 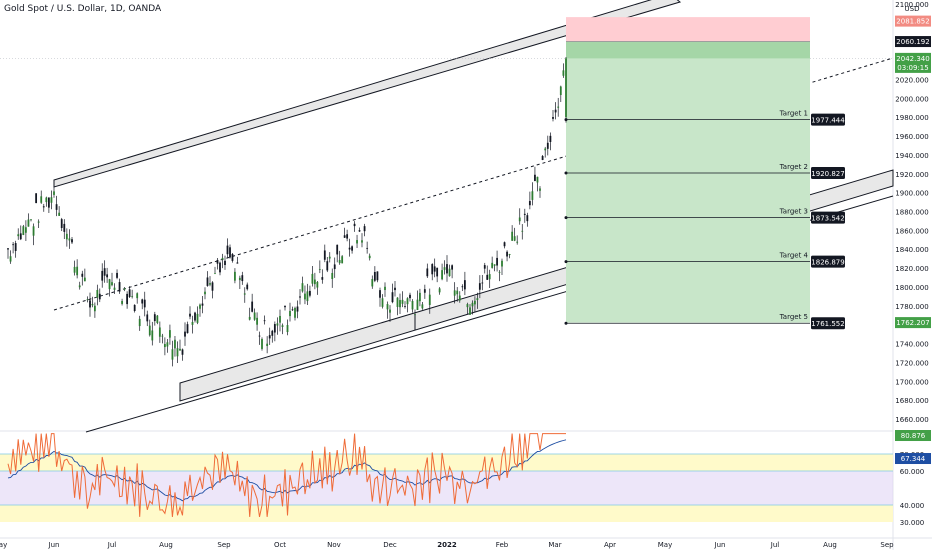 What do you see at coordinates (447, 545) in the screenshot?
I see `time-tick-label: 2022` at bounding box center [447, 545].